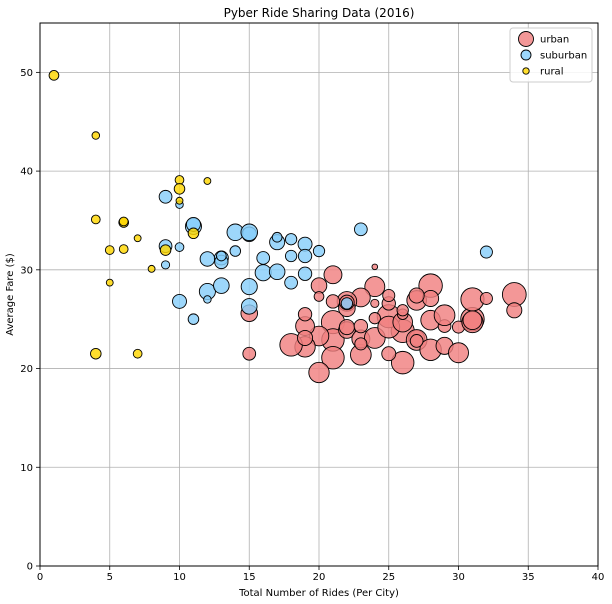 Image resolution: width=612 pixels, height=604 pixels. Describe the element at coordinates (319, 13) in the screenshot. I see `chart-title: Pyber Ride Sharing Data (2016)` at that location.